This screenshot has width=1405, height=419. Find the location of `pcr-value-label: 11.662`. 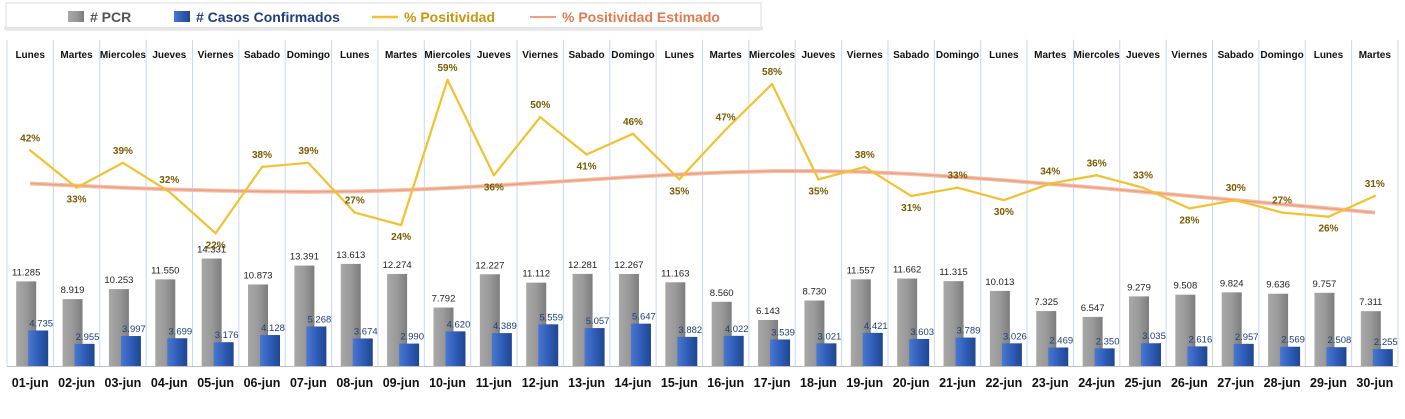

pcr-value-label: 11.662 is located at coordinates (907, 270).